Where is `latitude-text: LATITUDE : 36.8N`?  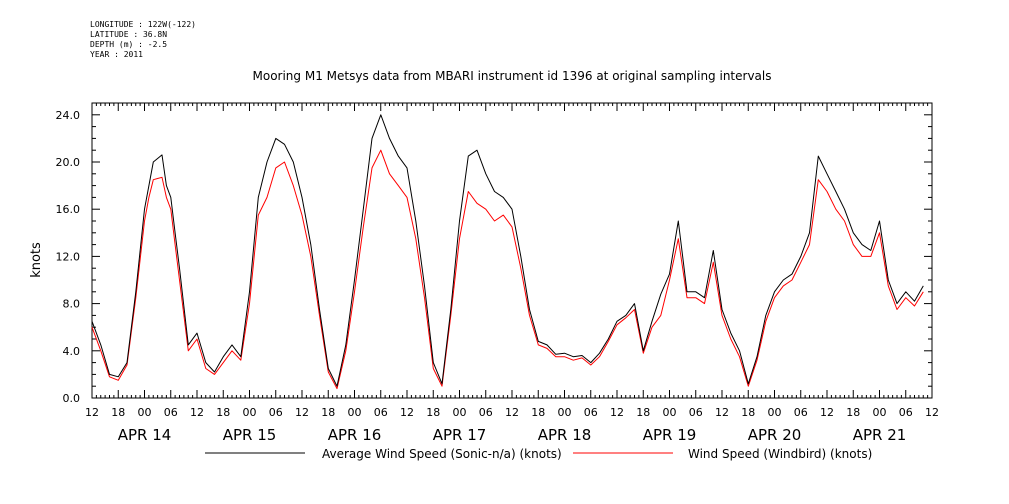 latitude-text: LATITUDE : 36.8N is located at coordinates (129, 34).